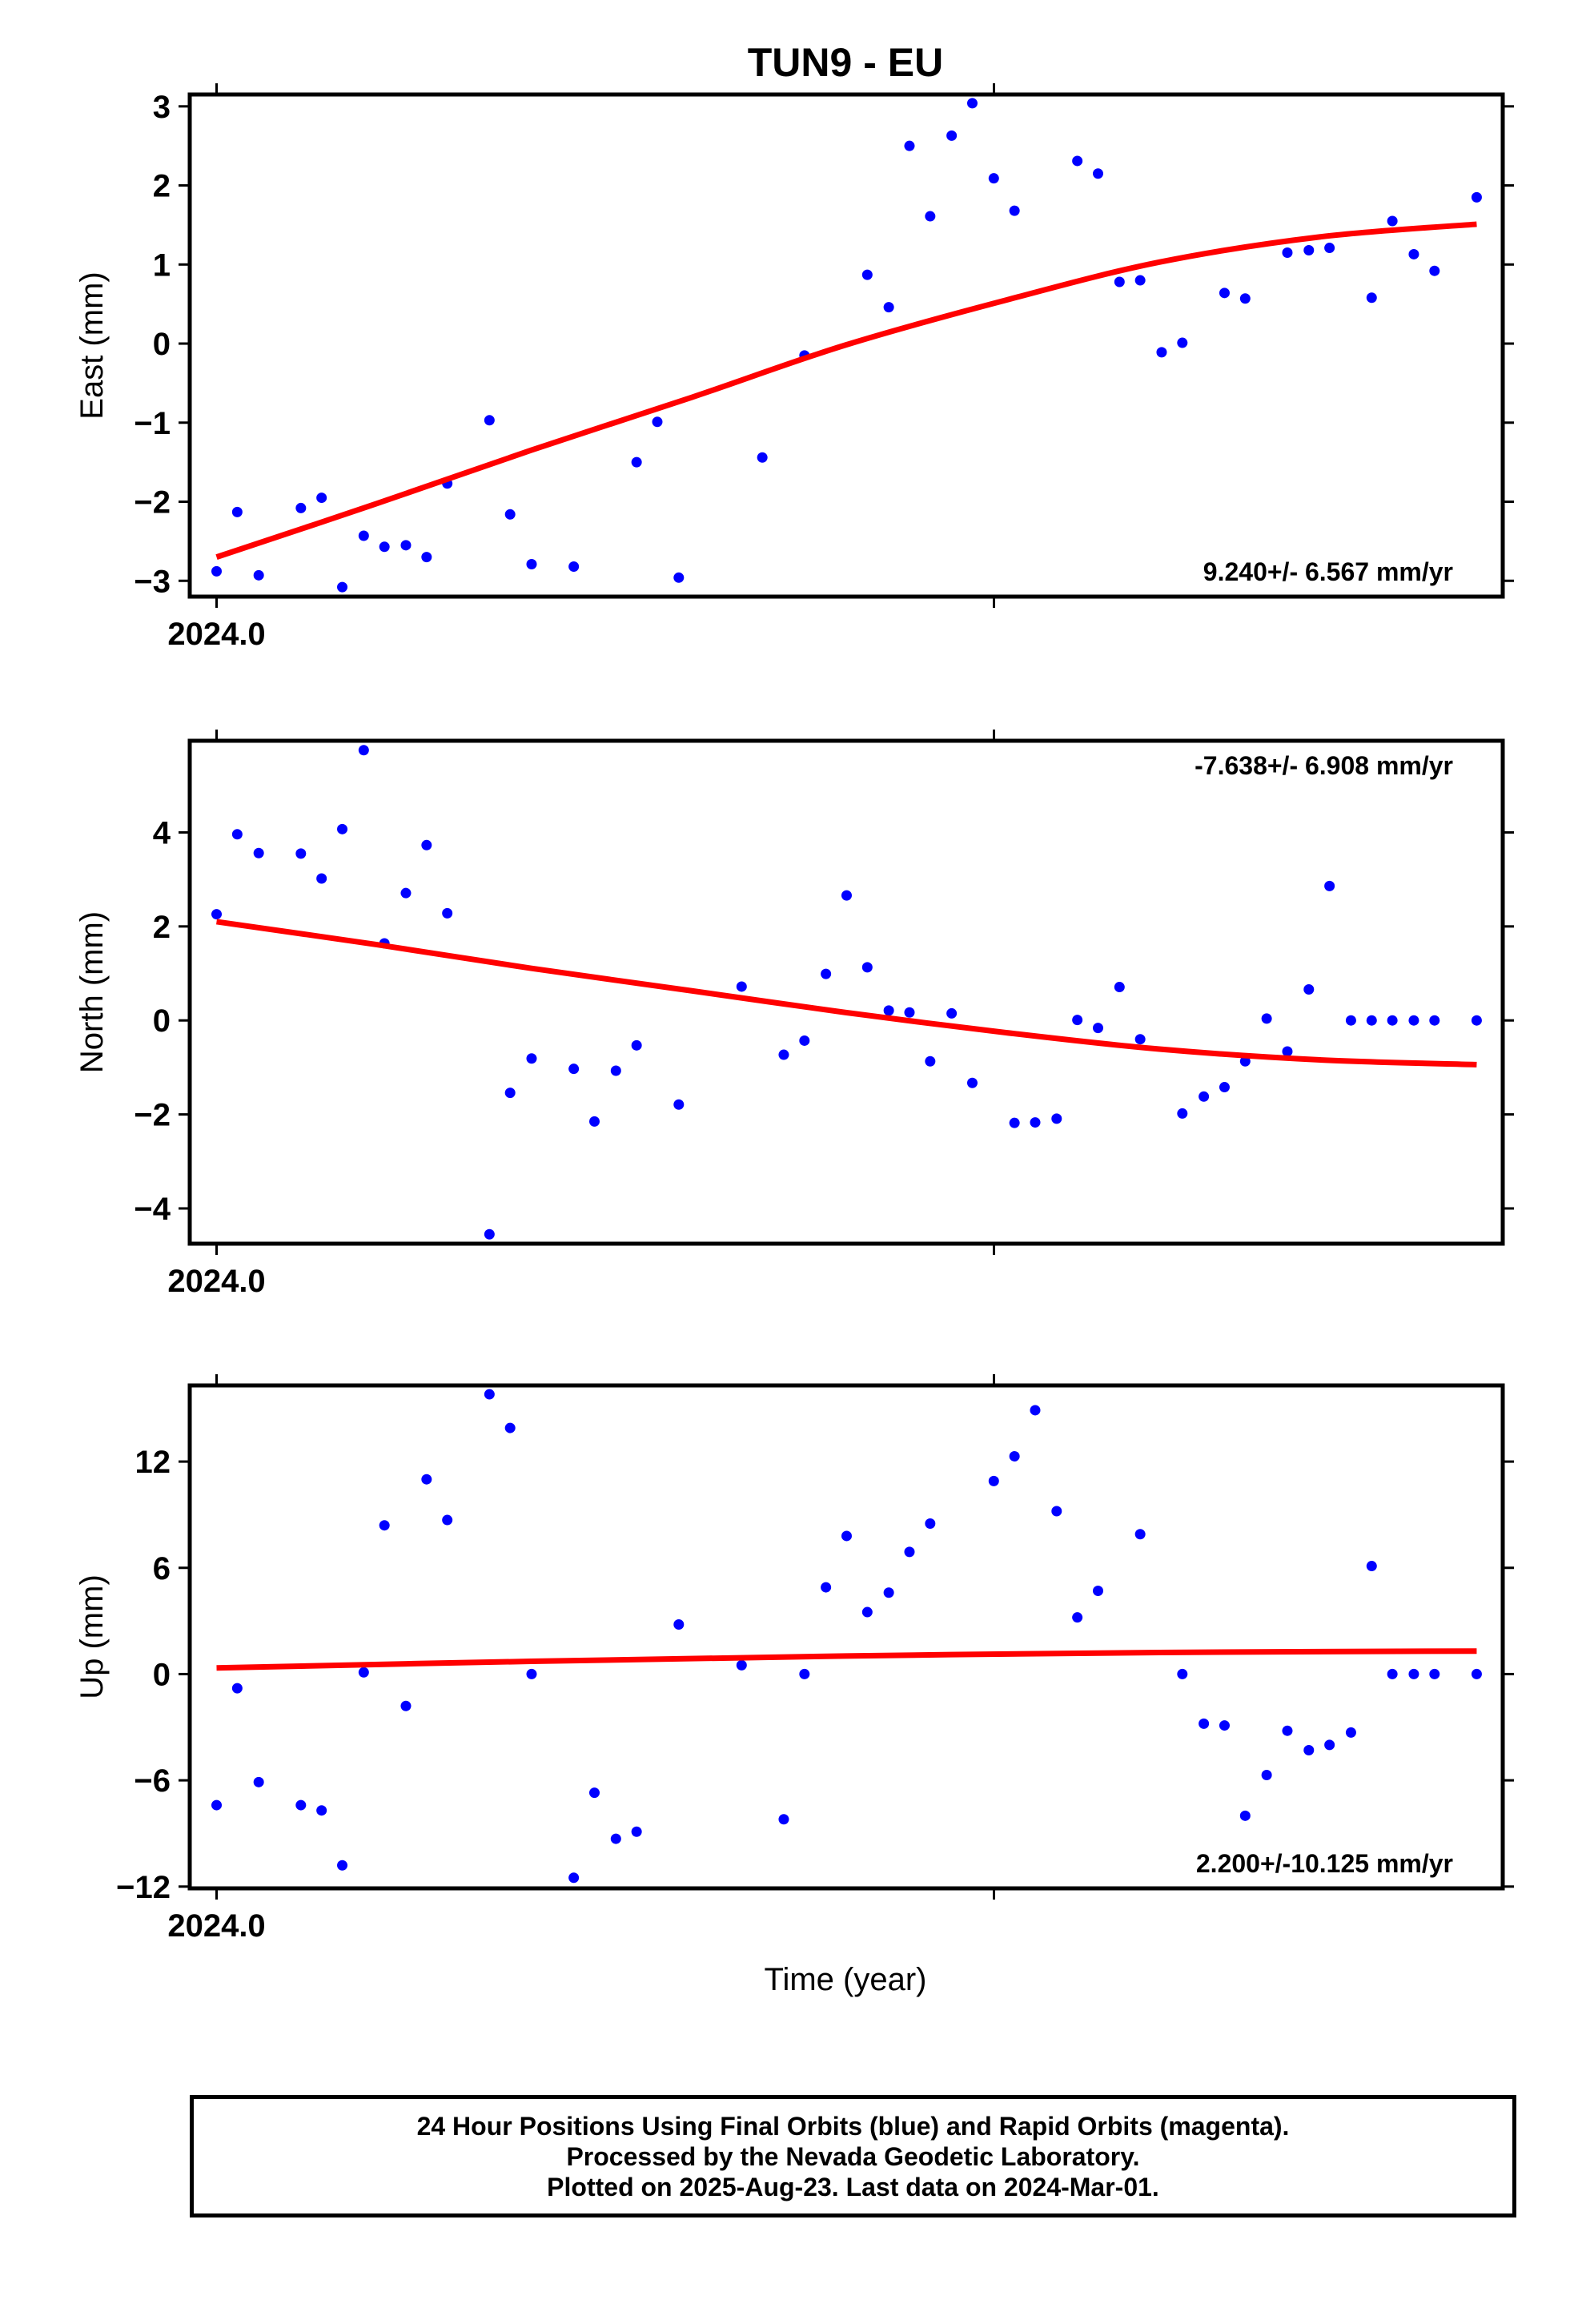 The width and height of the screenshot is (1582, 2324). I want to click on x-axis-label: Time (year), so click(846, 1979).